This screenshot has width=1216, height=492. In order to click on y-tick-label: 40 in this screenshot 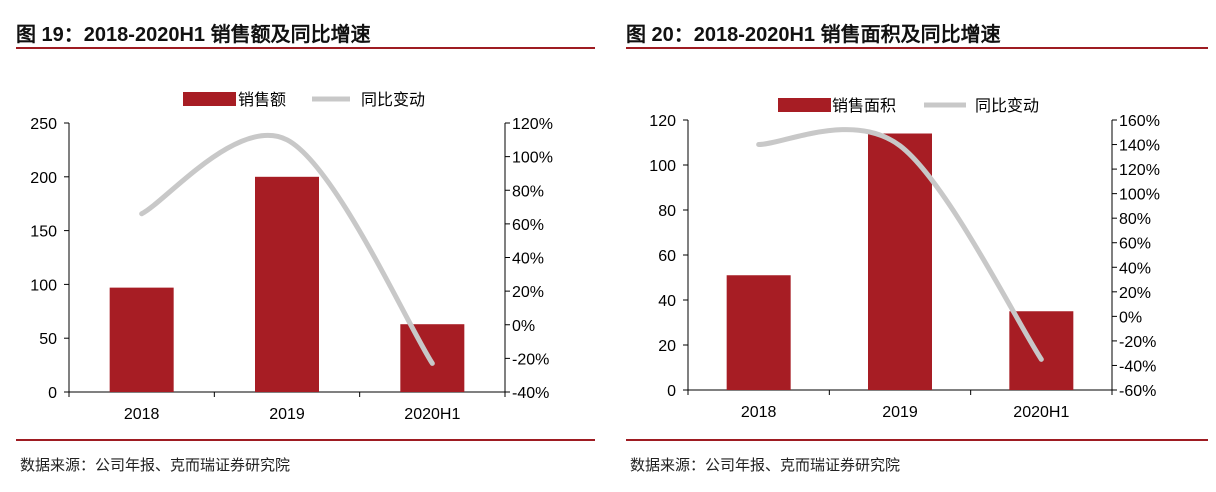, I will do `click(667, 301)`.